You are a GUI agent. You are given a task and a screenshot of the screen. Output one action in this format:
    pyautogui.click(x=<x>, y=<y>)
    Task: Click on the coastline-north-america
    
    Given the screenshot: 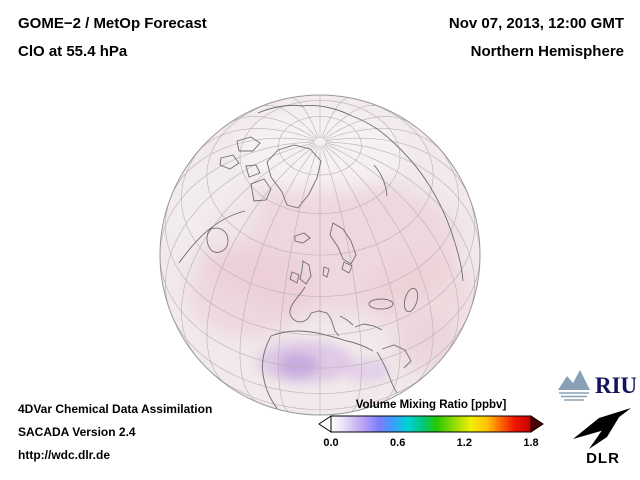 What is the action you would take?
    pyautogui.click(x=212, y=237)
    